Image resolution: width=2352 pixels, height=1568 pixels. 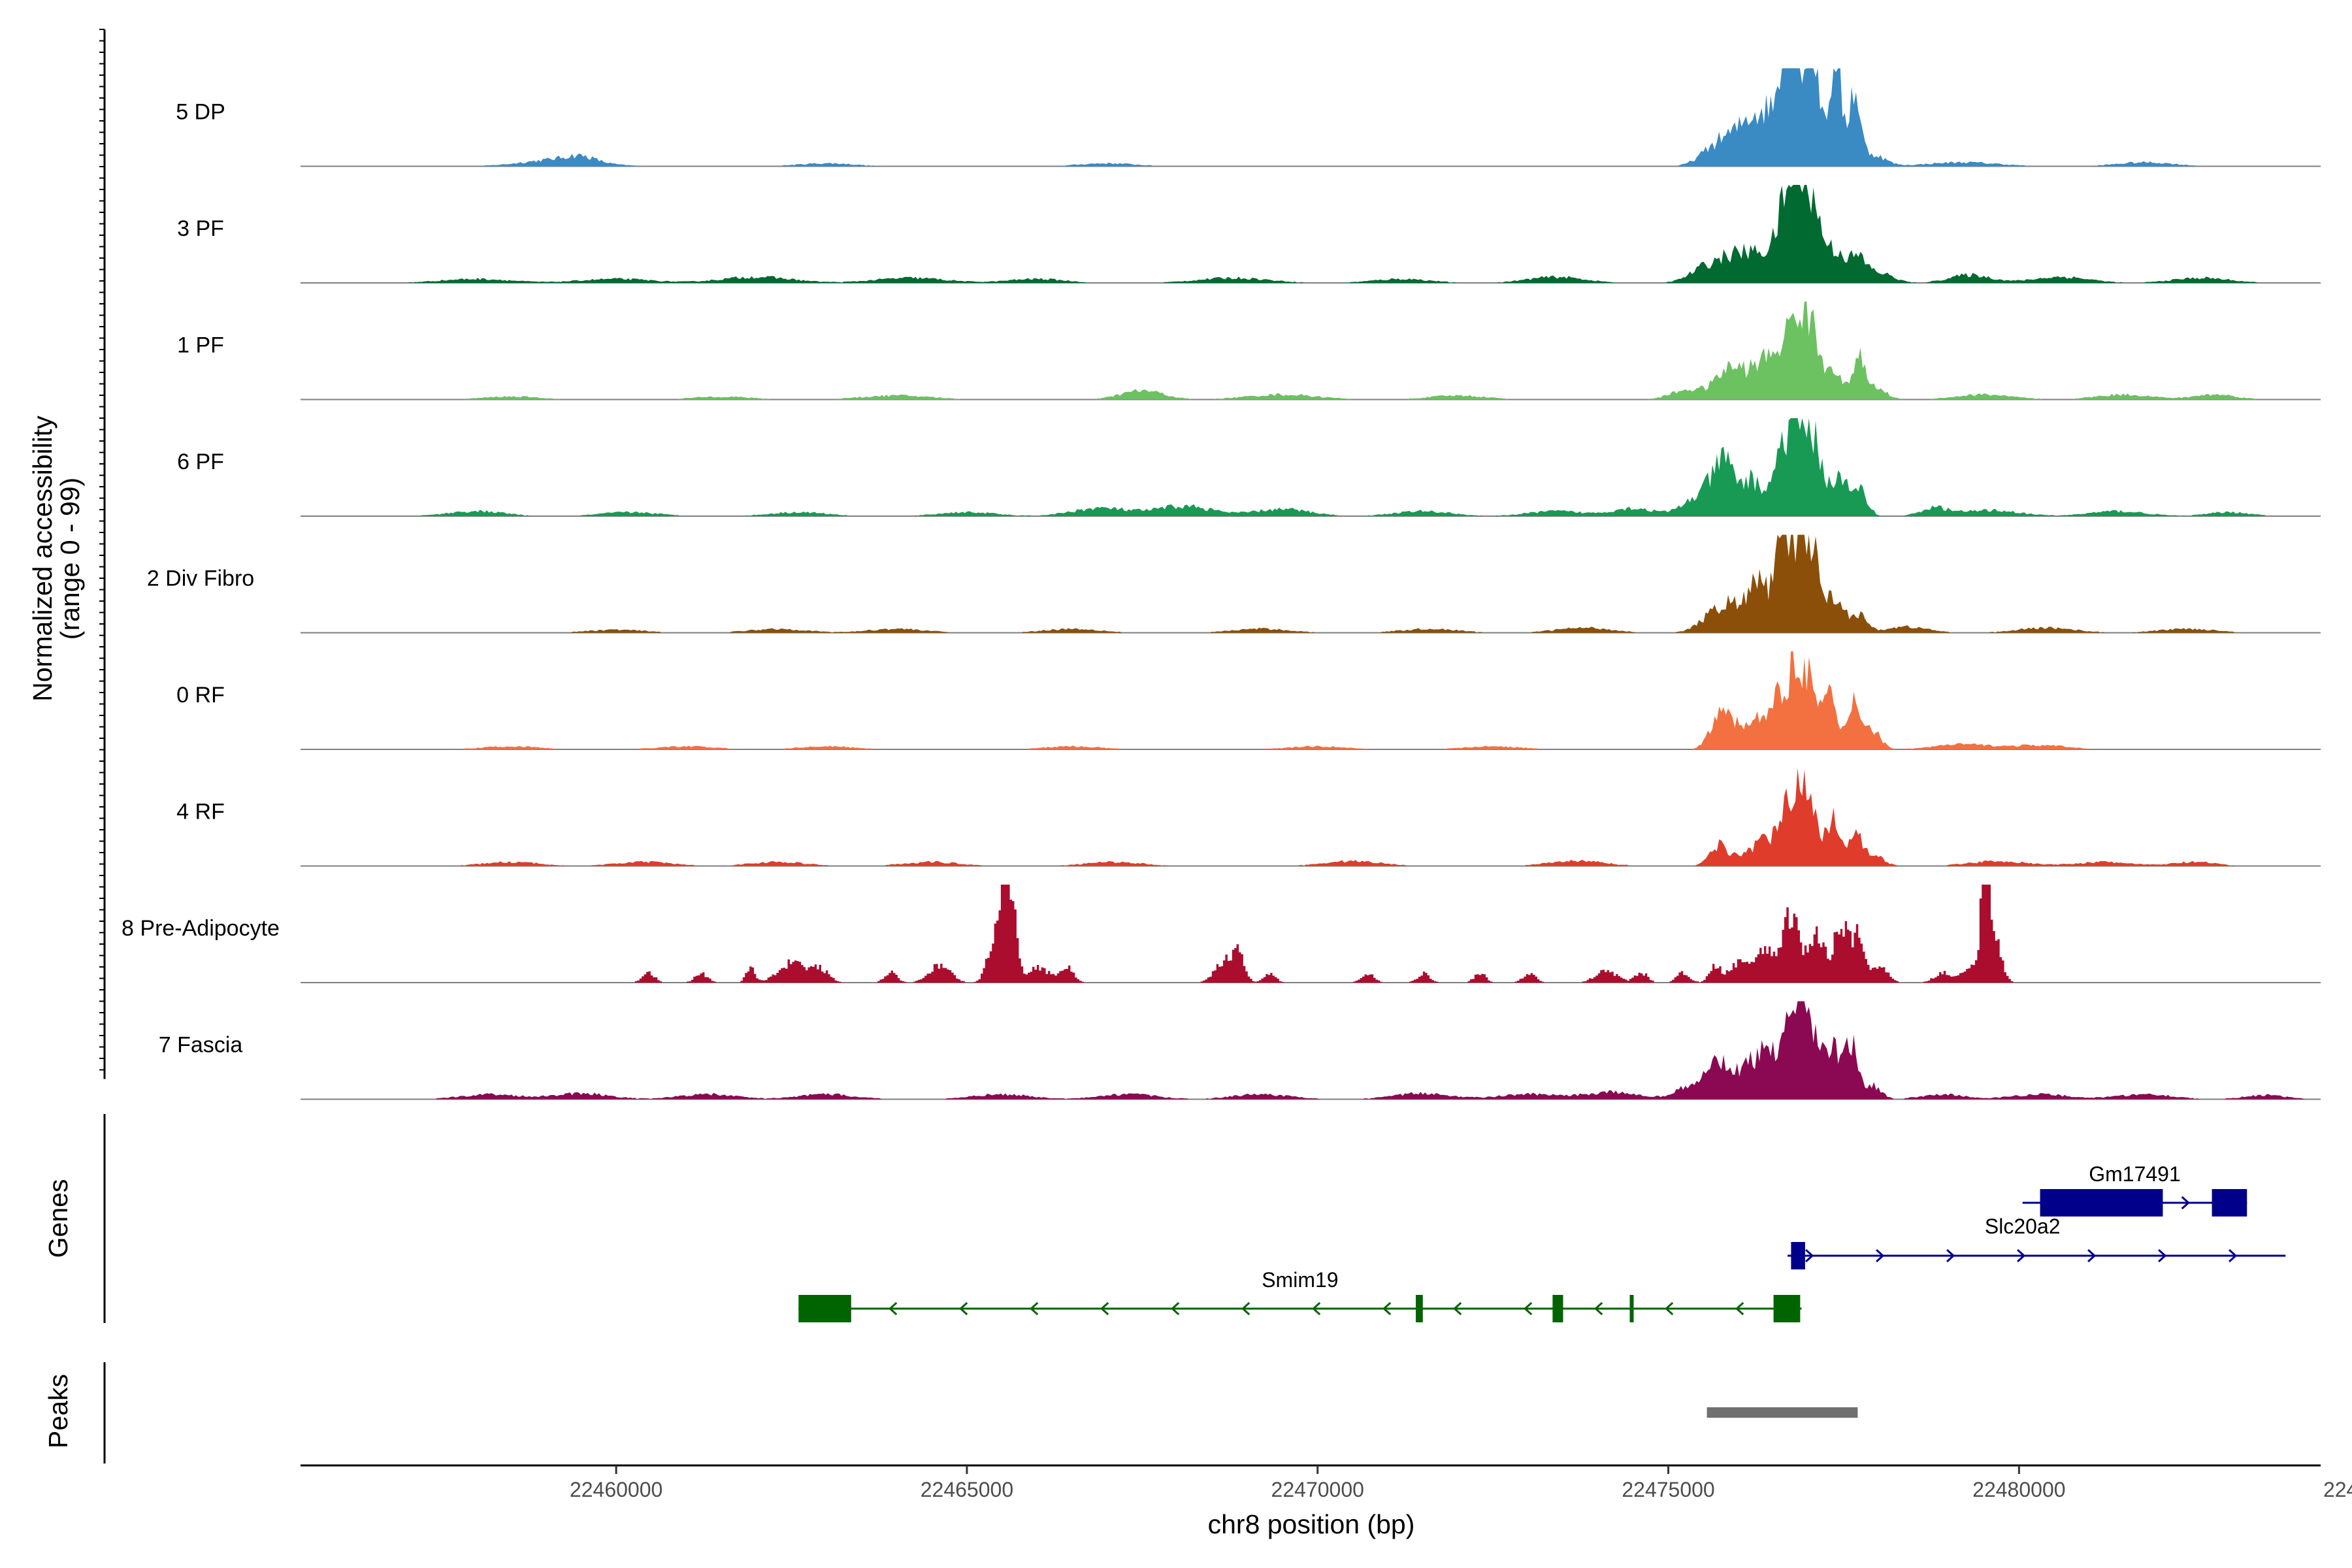 What do you see at coordinates (1311, 1524) in the screenshot?
I see `x-axis-title: chr8 position (bp)` at bounding box center [1311, 1524].